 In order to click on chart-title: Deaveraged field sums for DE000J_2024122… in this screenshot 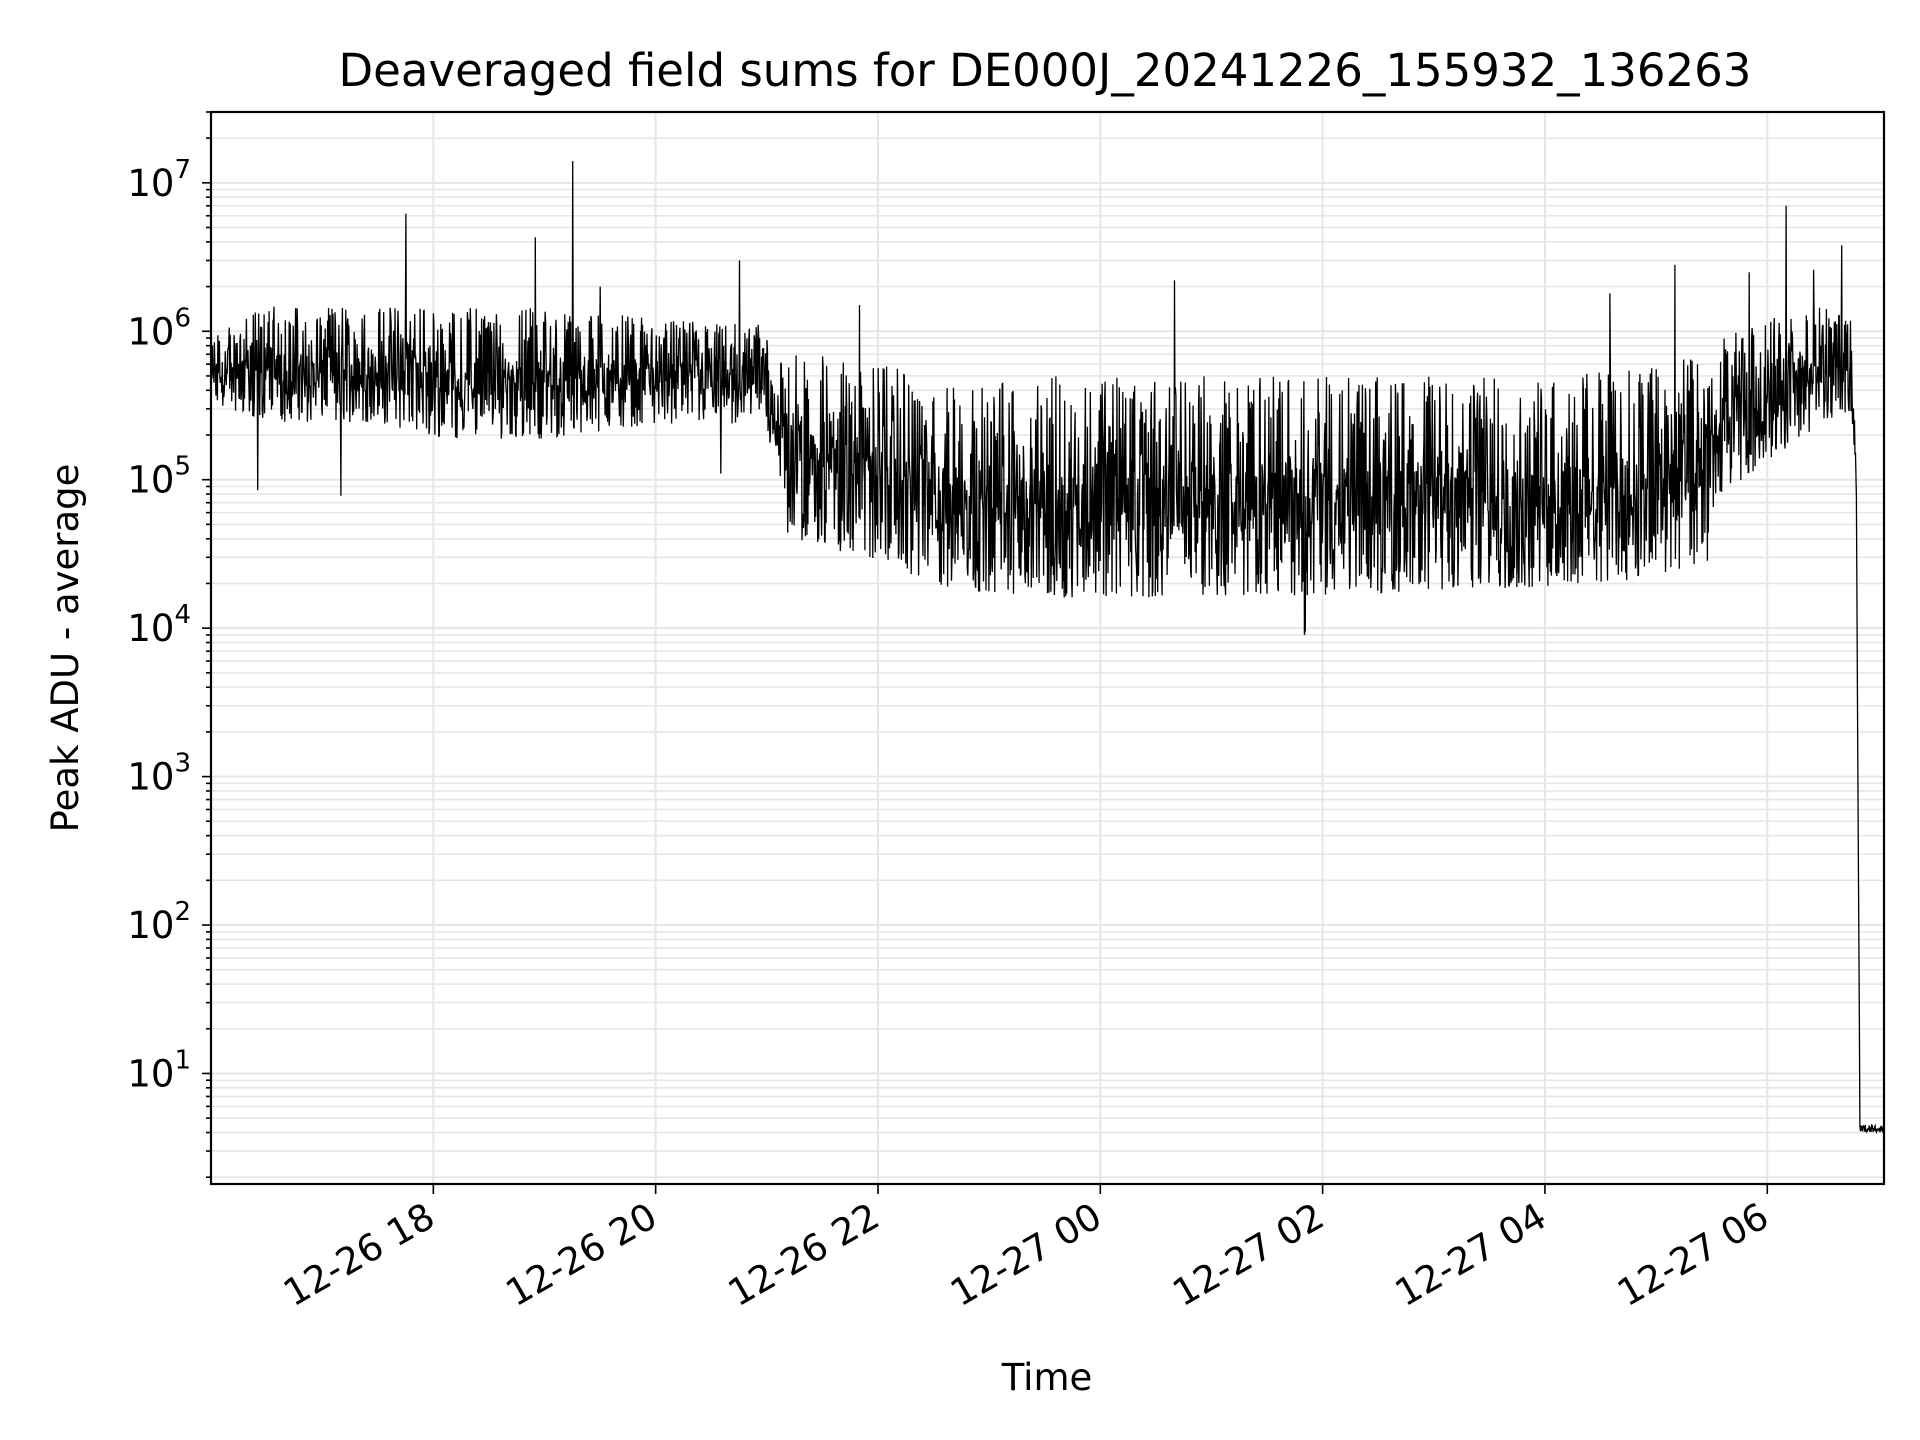, I will do `click(1045, 70)`.